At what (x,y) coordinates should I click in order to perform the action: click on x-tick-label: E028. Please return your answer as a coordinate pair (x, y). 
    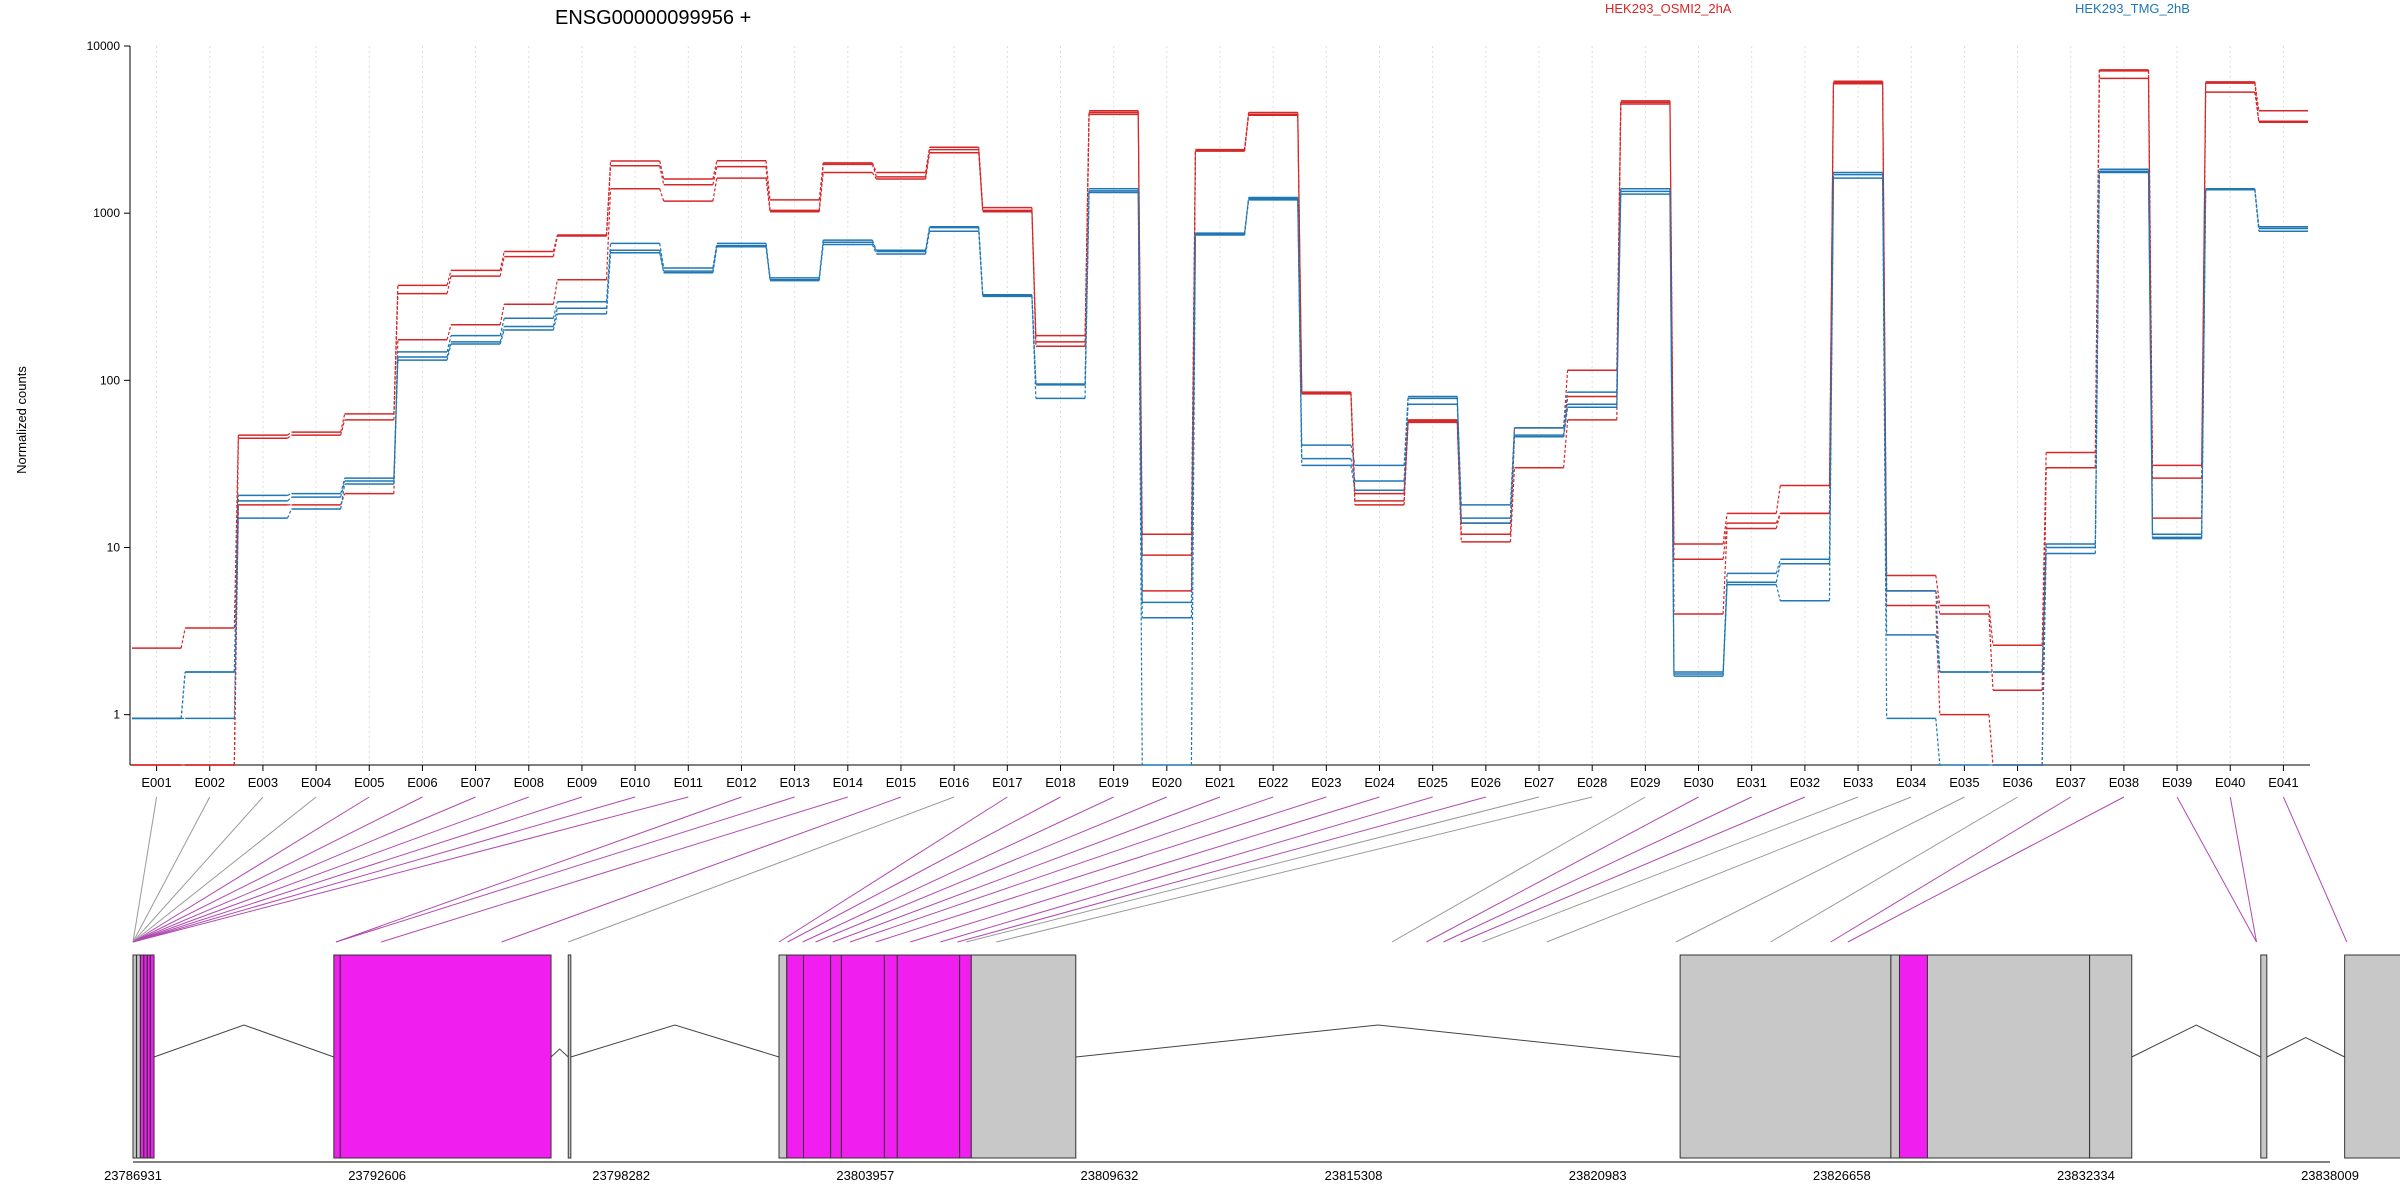
    Looking at the image, I should click on (1592, 782).